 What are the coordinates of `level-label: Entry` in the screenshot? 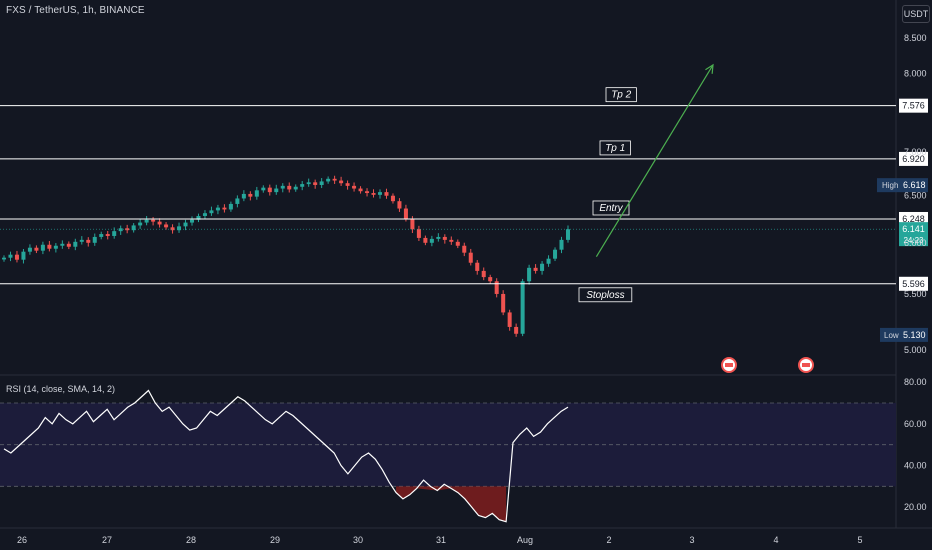 It's located at (611, 208).